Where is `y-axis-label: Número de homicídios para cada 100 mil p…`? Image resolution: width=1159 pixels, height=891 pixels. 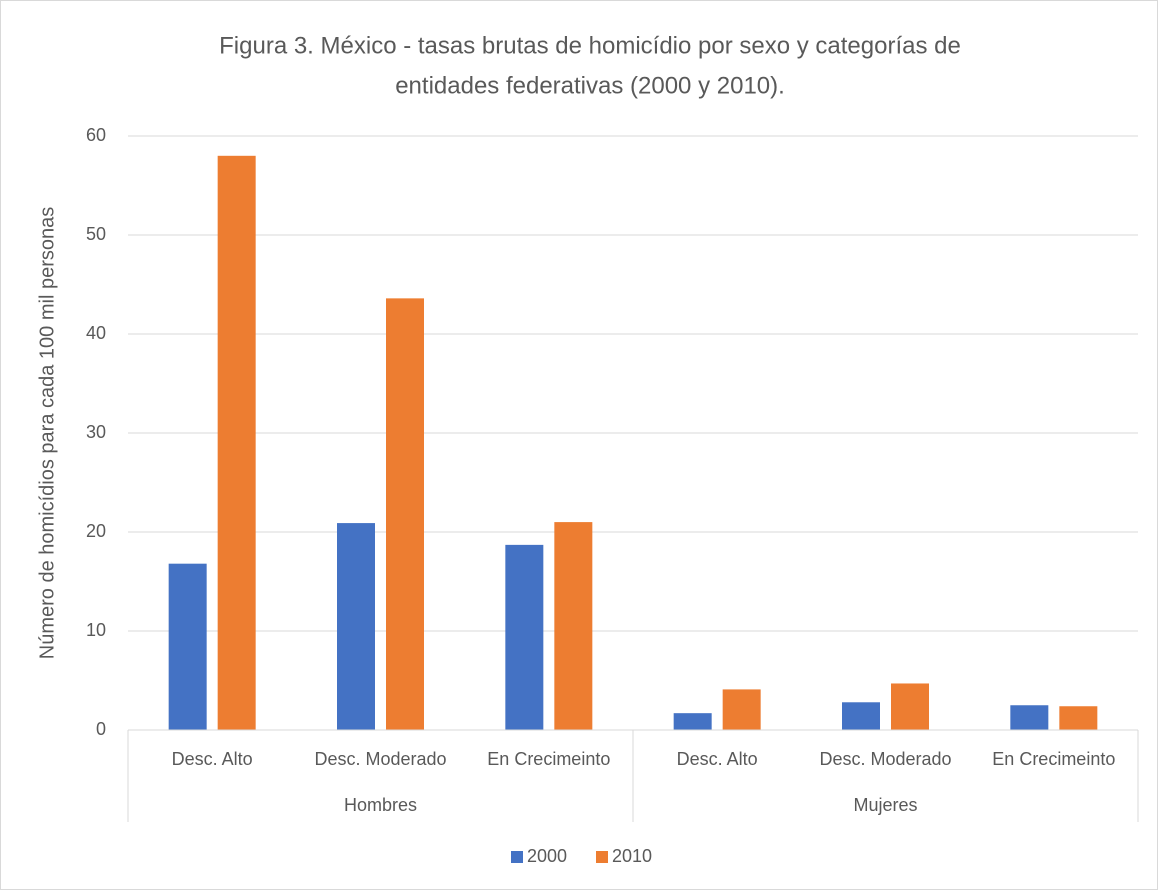 y-axis-label: Número de homicídios para cada 100 mil p… is located at coordinates (47, 433).